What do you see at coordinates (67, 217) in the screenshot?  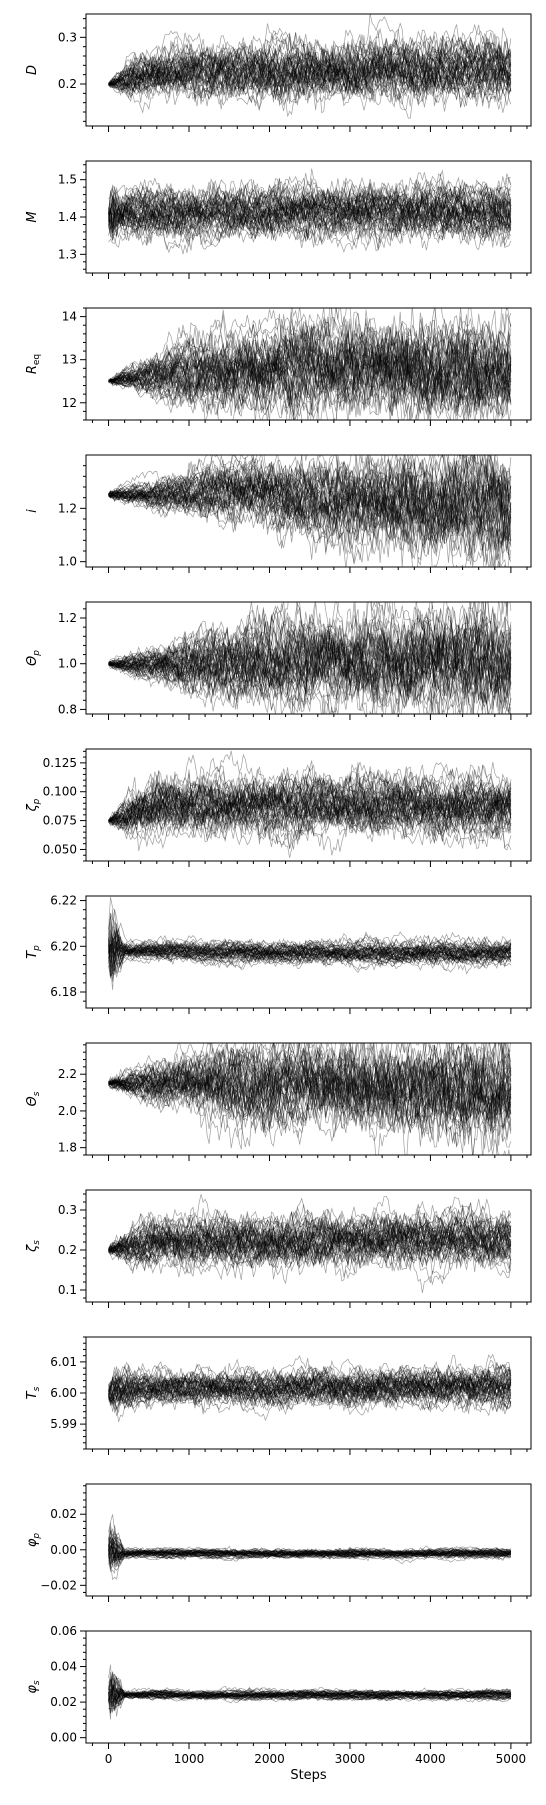 I see `y-tick-label: 1.4` at bounding box center [67, 217].